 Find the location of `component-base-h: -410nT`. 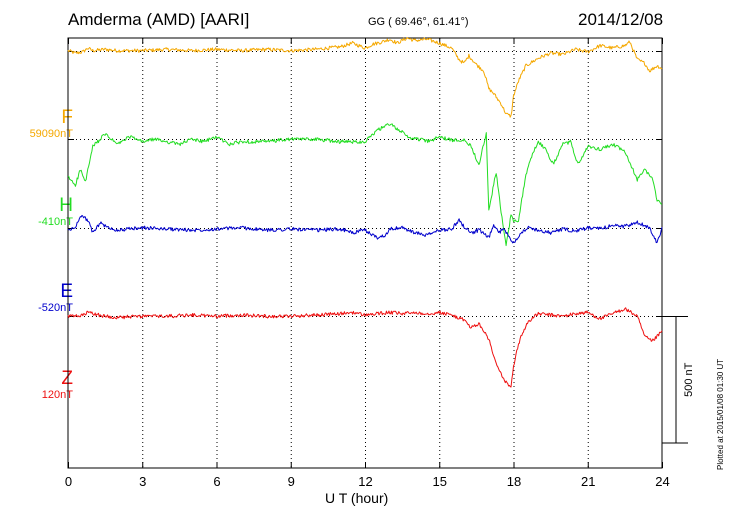

component-base-h: -410nT is located at coordinates (55, 222).